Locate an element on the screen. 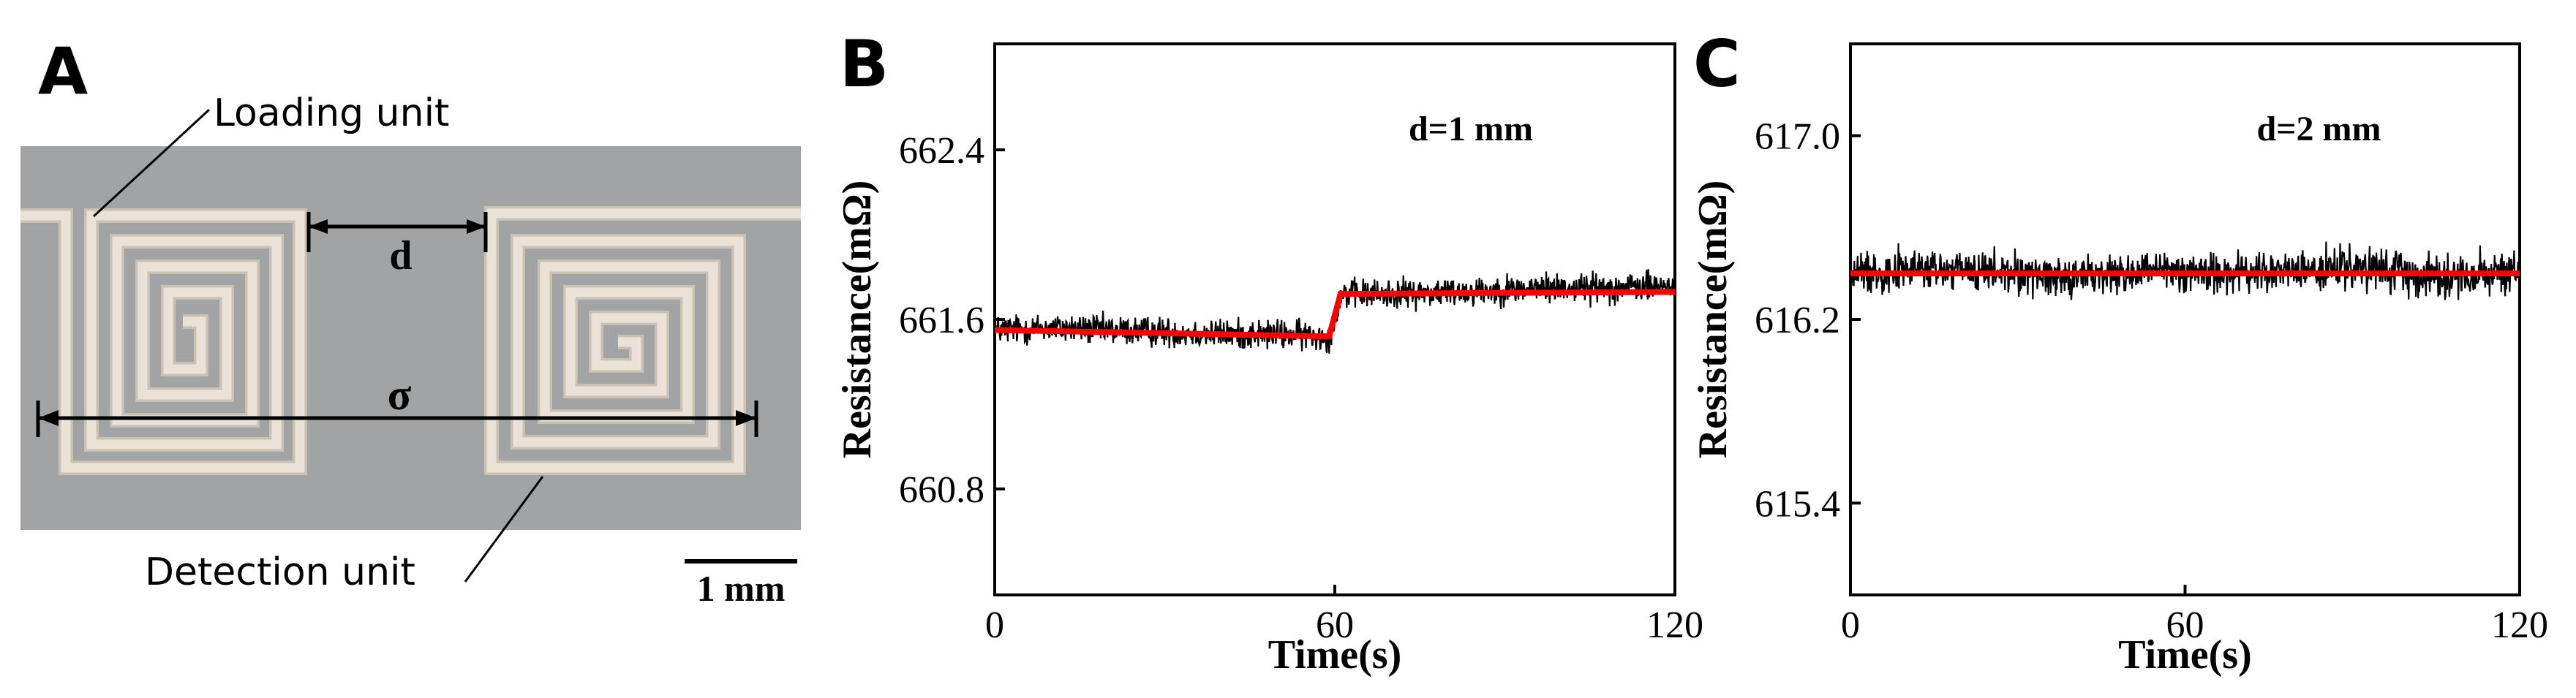 This screenshot has width=2576, height=698. loading-spiral-trace is located at coordinates (162, 341).